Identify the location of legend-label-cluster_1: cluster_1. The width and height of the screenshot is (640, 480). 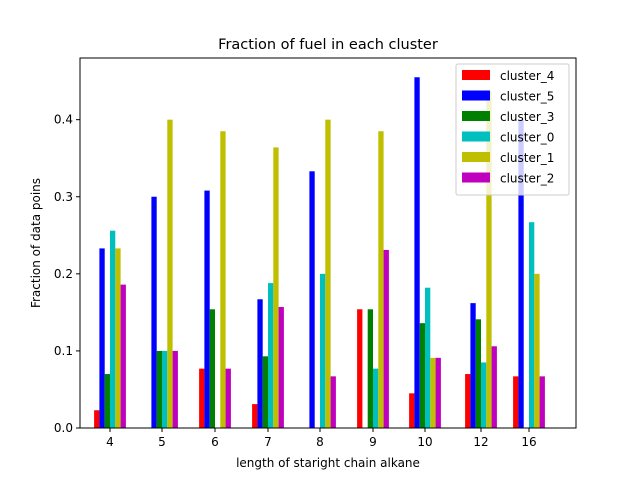
(527, 158).